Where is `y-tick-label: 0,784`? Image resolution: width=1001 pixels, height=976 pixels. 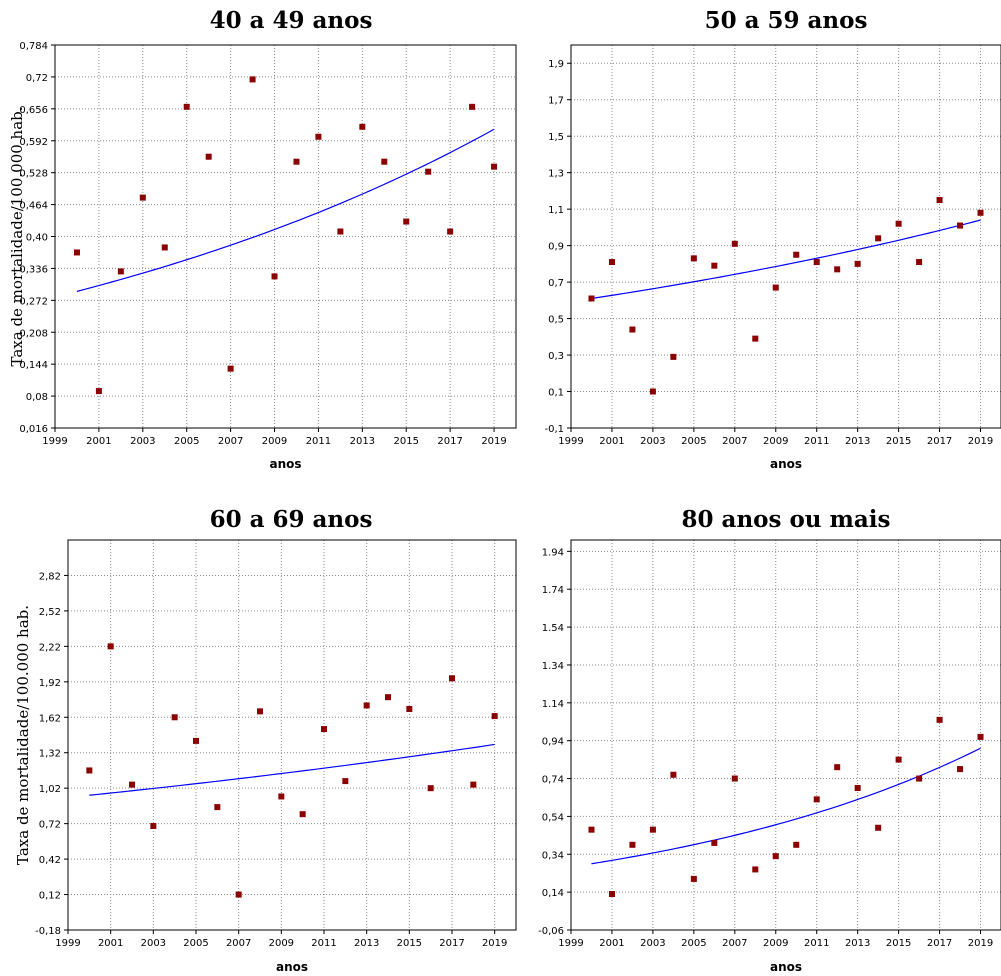 y-tick-label: 0,784 is located at coordinates (33, 46).